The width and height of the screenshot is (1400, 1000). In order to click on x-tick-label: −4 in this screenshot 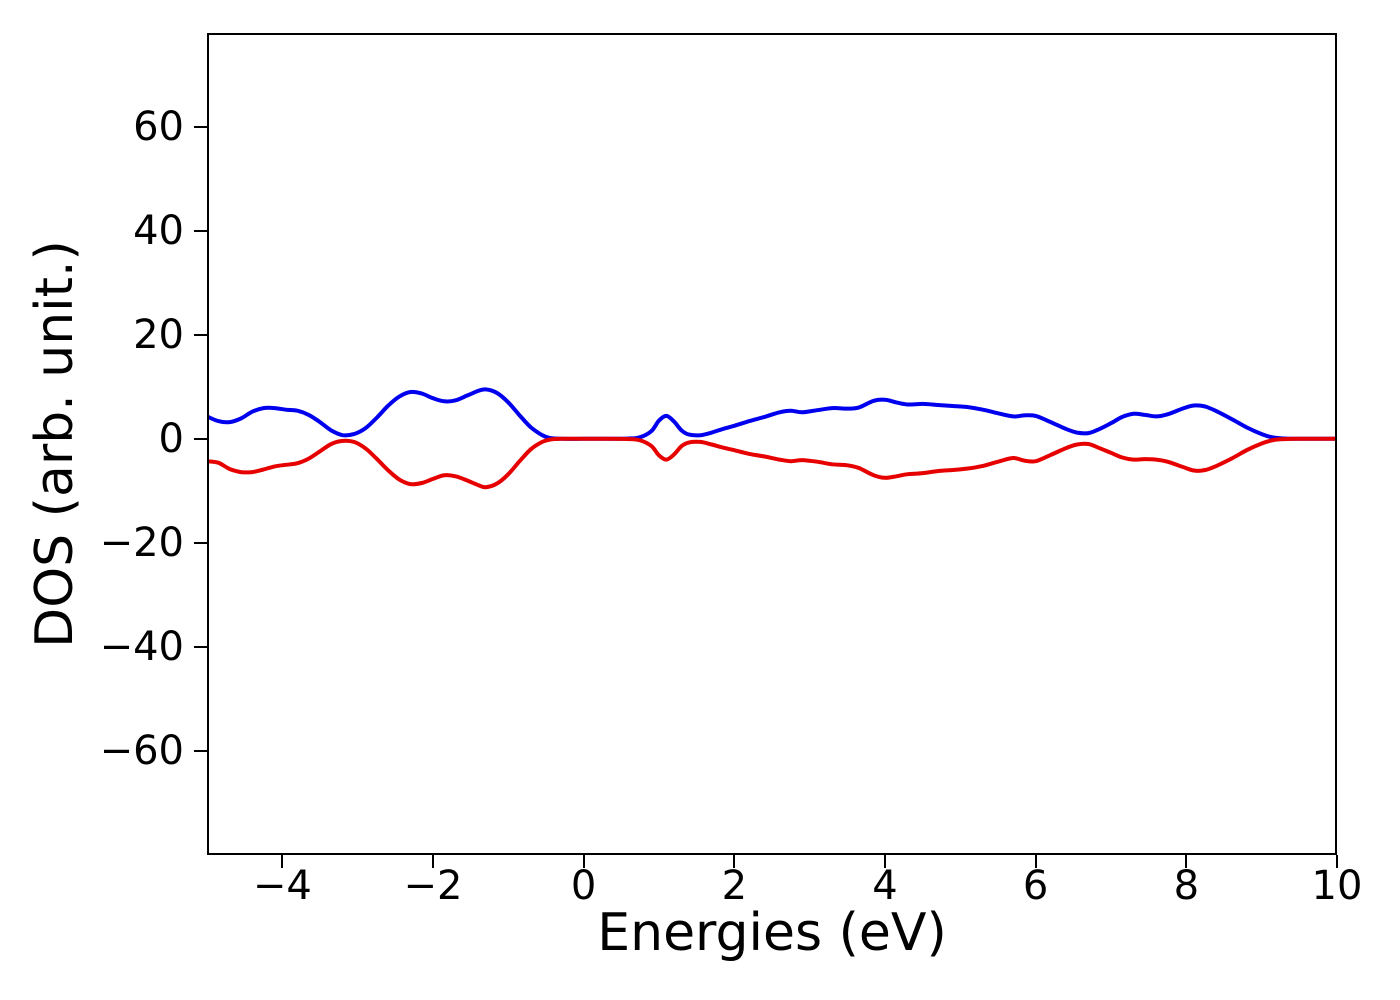, I will do `click(282, 886)`.